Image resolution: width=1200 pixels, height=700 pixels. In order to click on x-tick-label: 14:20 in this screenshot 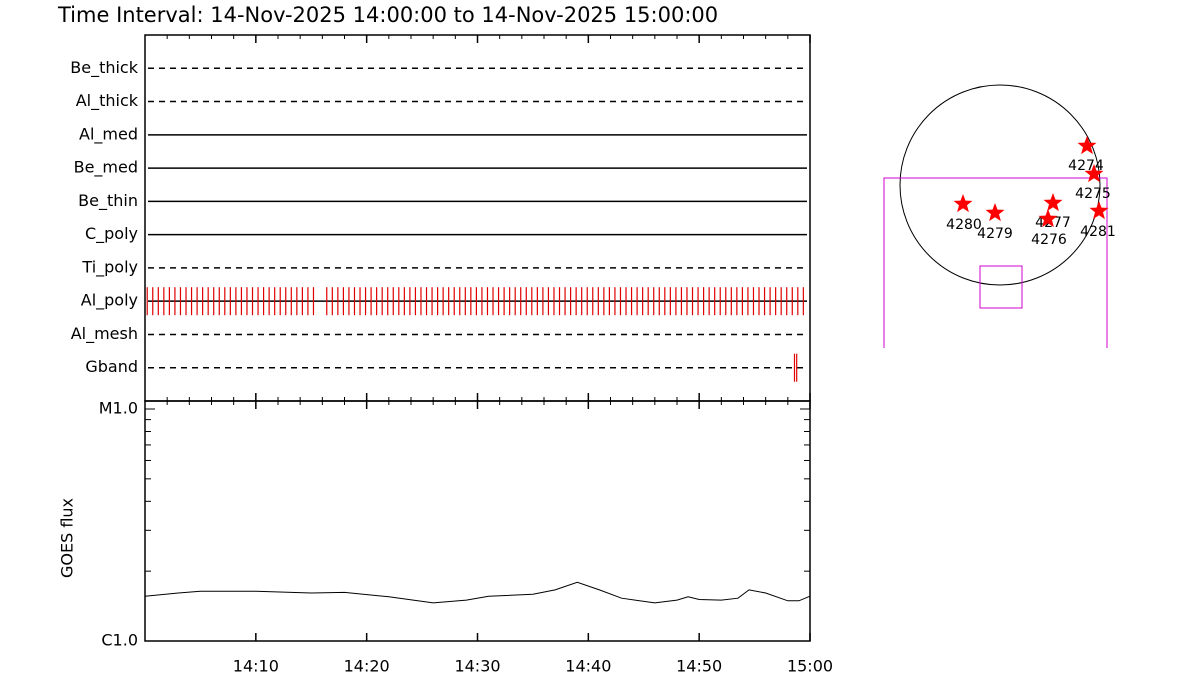, I will do `click(367, 666)`.